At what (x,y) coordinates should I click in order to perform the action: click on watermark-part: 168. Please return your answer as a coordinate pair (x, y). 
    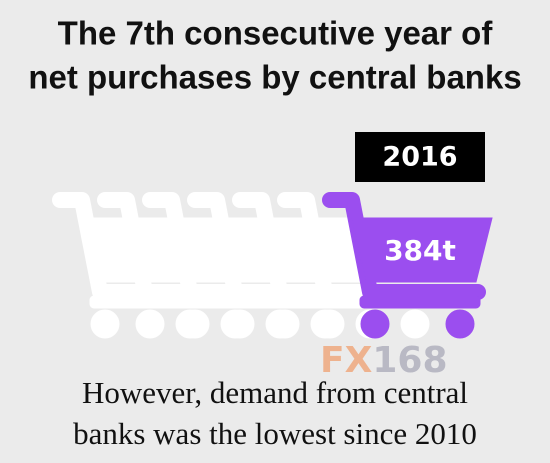
    Looking at the image, I should click on (409, 360).